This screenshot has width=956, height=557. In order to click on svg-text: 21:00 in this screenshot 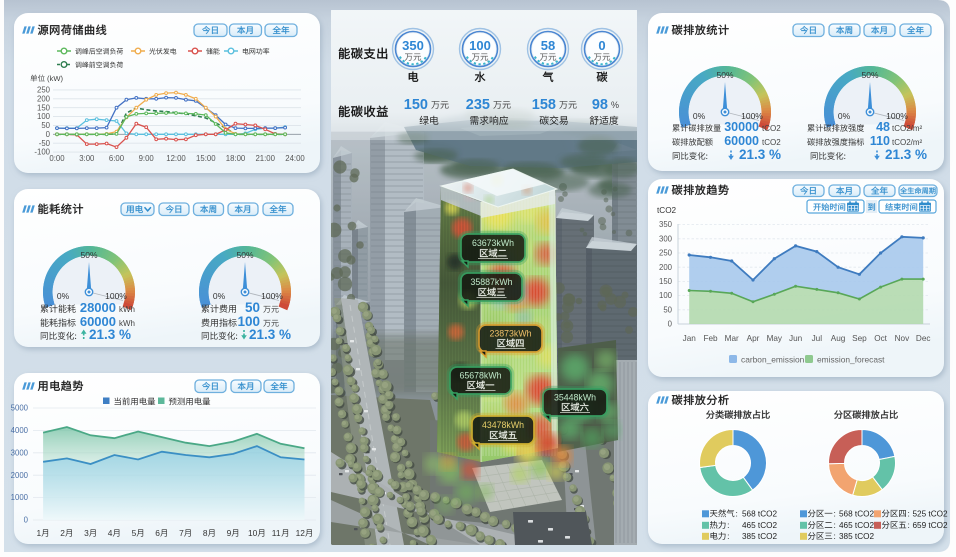, I will do `click(265, 158)`.